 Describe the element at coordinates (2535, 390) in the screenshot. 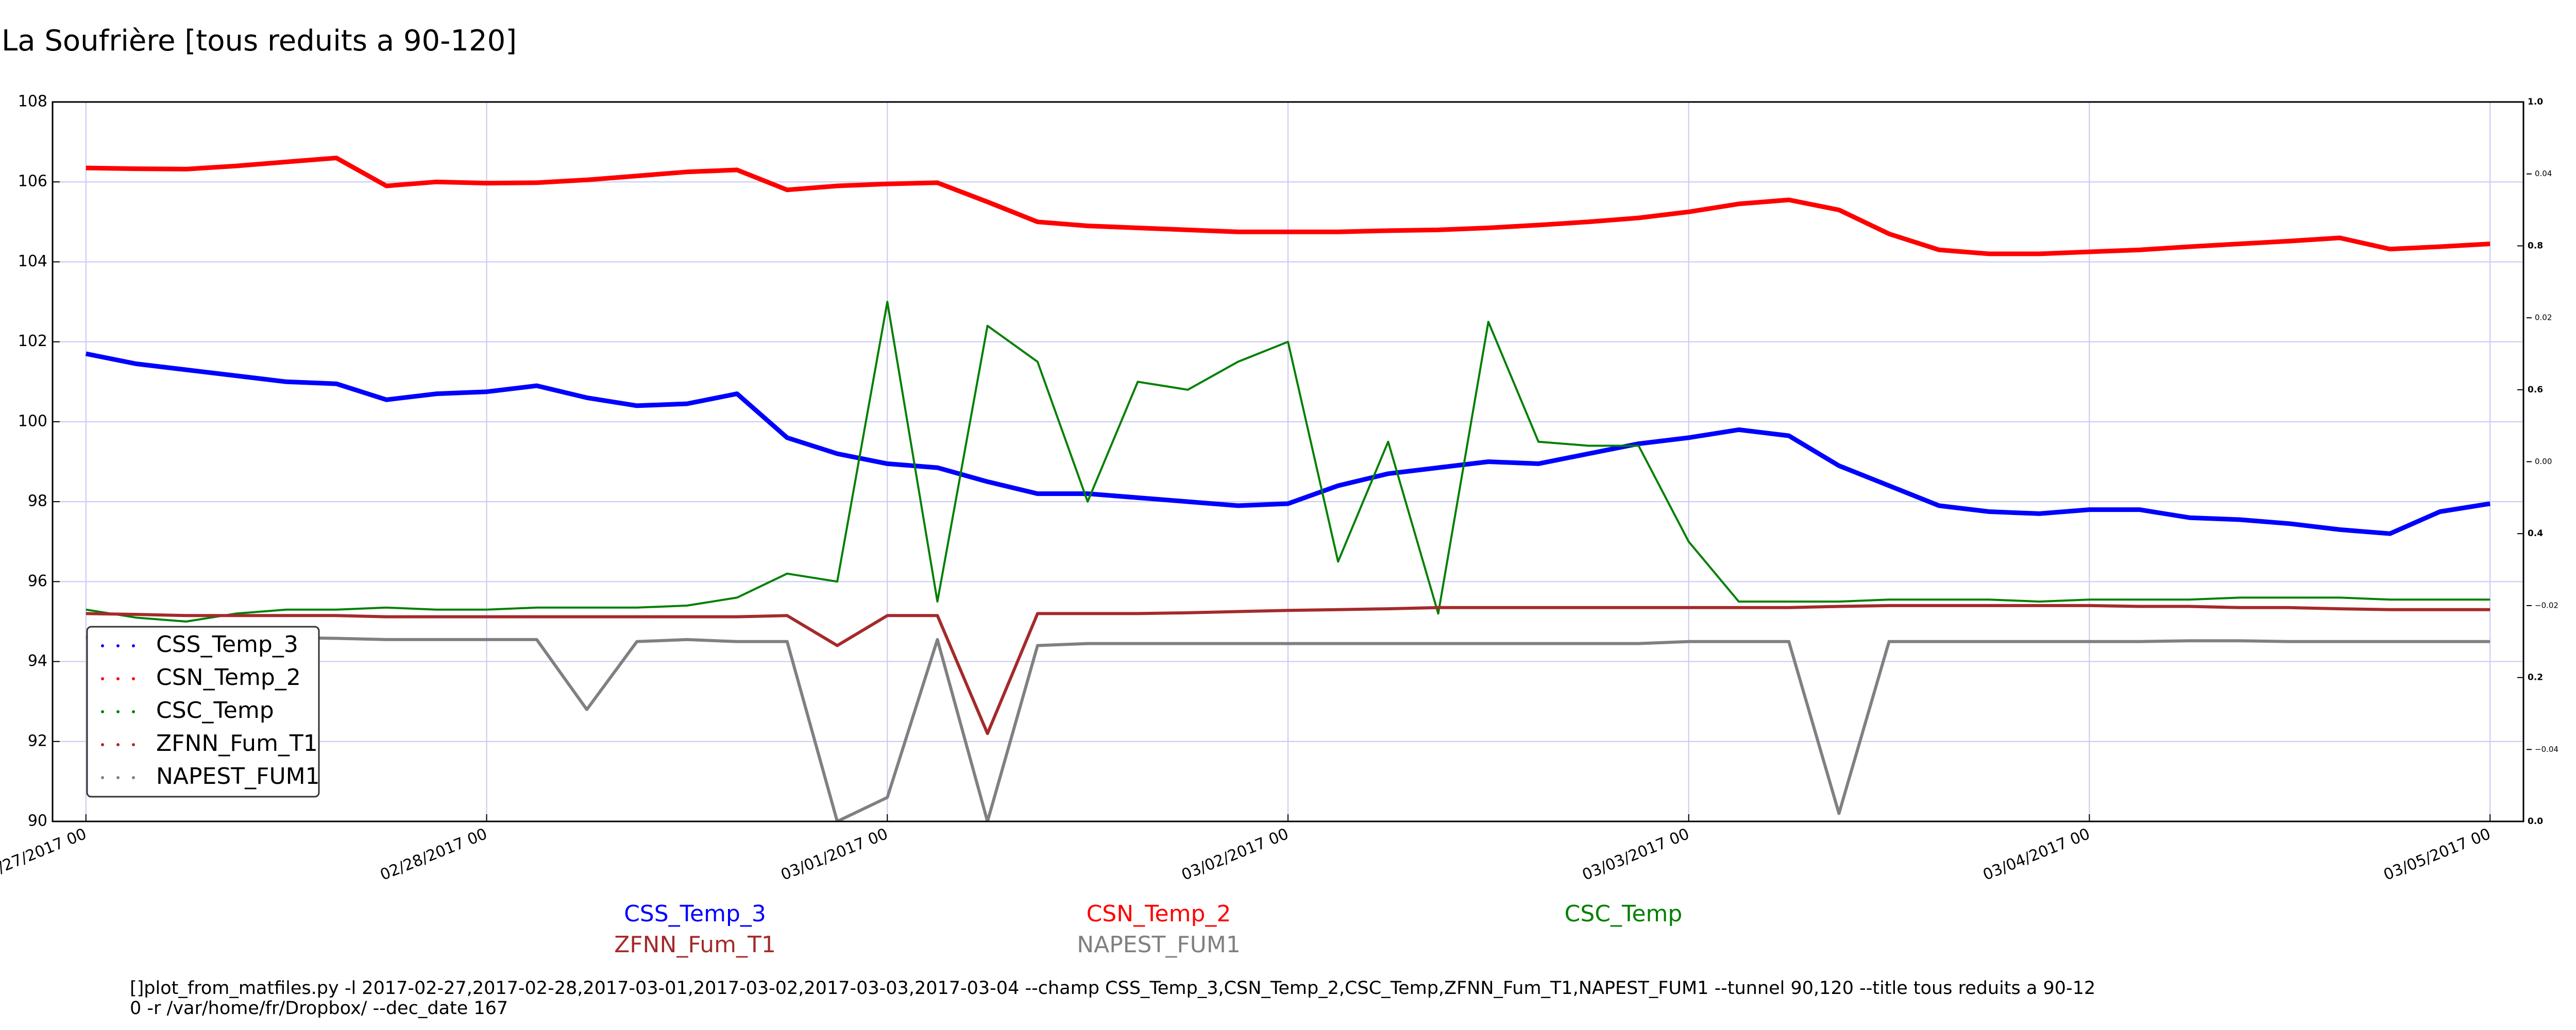

I see `y2-tick-label: 0.6` at that location.